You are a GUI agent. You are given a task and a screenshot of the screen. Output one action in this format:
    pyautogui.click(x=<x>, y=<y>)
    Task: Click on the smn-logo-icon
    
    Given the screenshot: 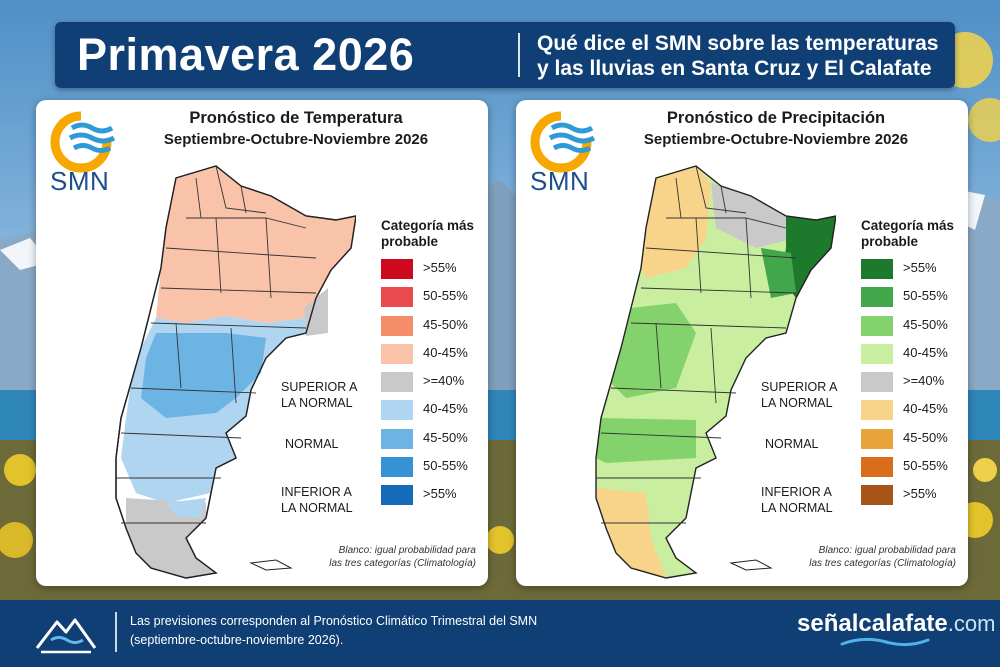 What is the action you would take?
    pyautogui.click(x=563, y=142)
    